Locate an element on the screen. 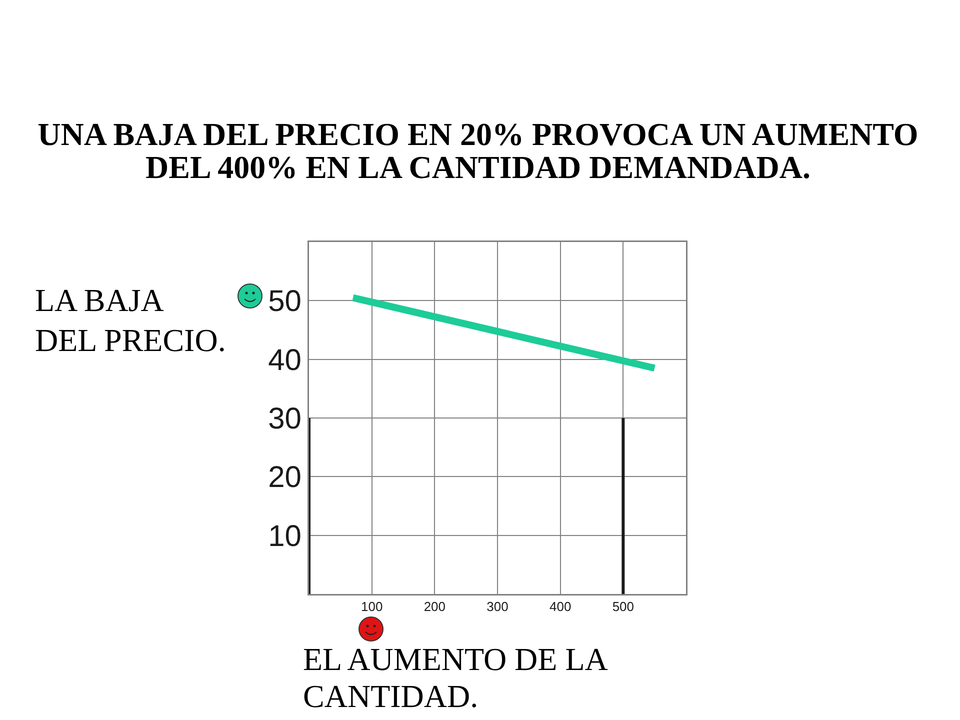 The image size is (960, 720). x-tick-label: 400 is located at coordinates (560, 606).